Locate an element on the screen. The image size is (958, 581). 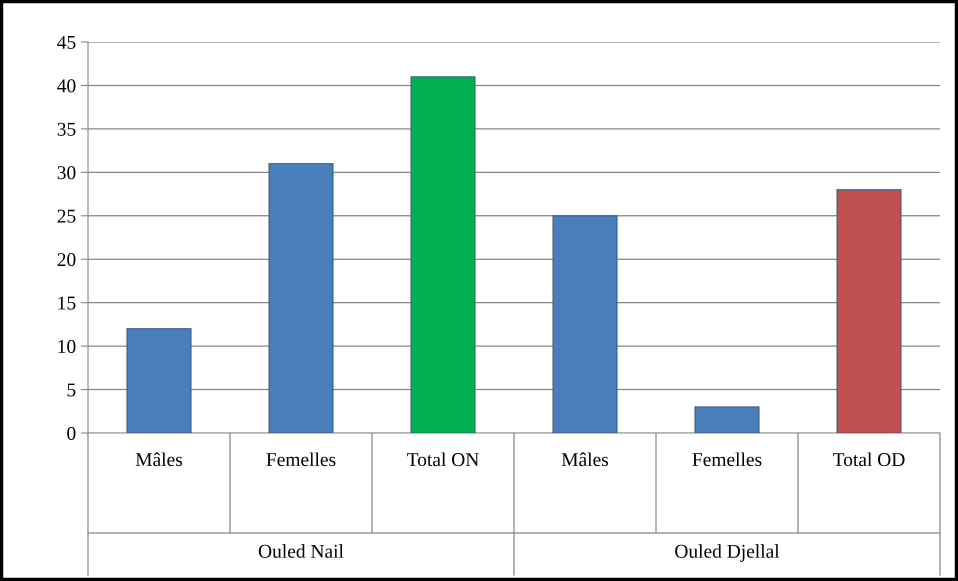
y-tick-label: 30 is located at coordinates (67, 173).